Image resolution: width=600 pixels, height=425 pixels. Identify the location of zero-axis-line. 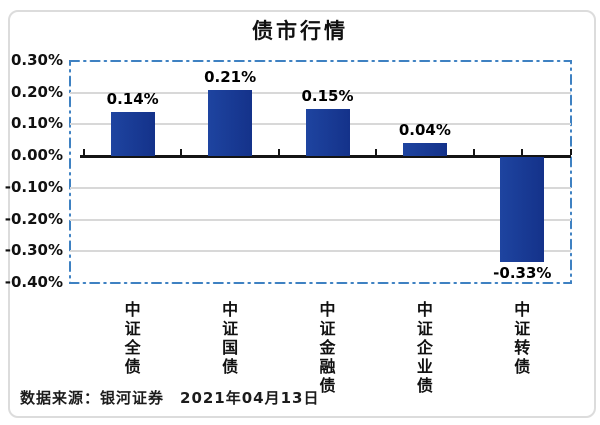
(325, 157).